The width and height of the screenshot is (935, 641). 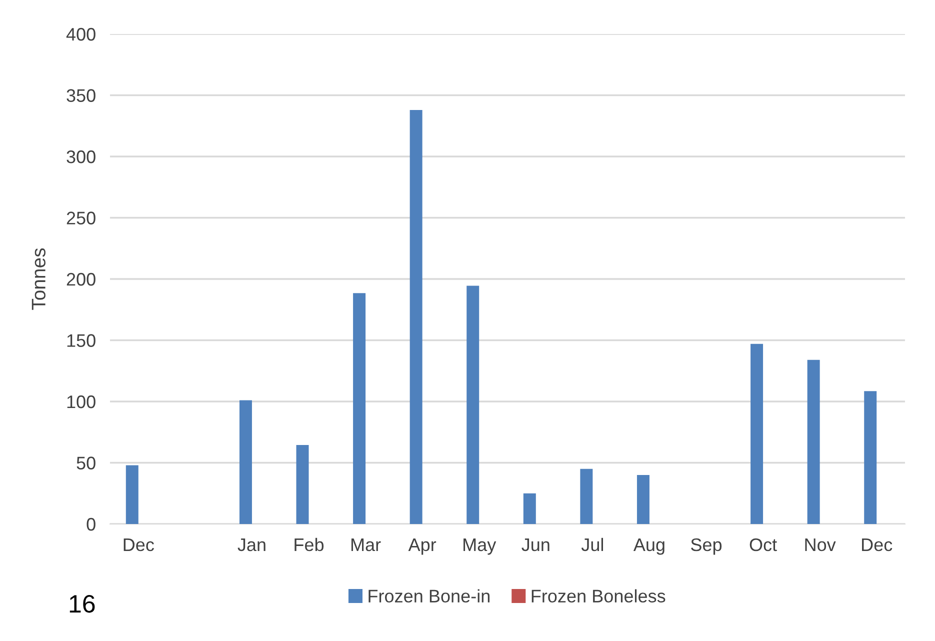 I want to click on y-tick-label: 200, so click(x=81, y=279).